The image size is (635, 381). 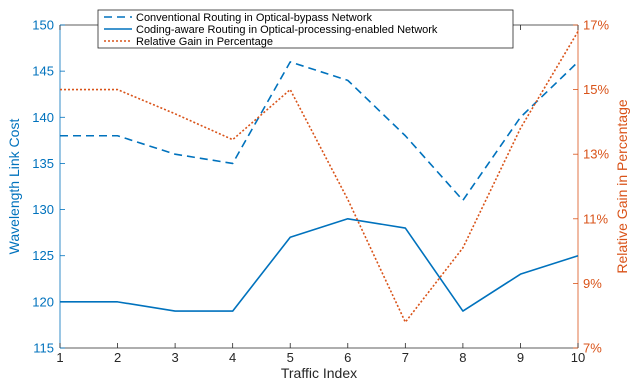 I want to click on left-y-tick-label: 140, so click(x=43, y=117).